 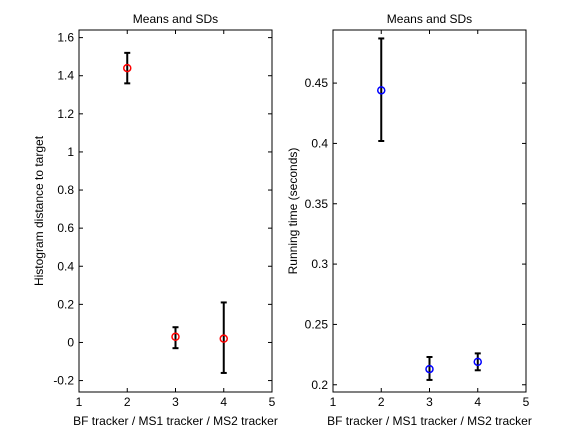 What do you see at coordinates (319, 143) in the screenshot?
I see `right-y-tick-label: 0.4` at bounding box center [319, 143].